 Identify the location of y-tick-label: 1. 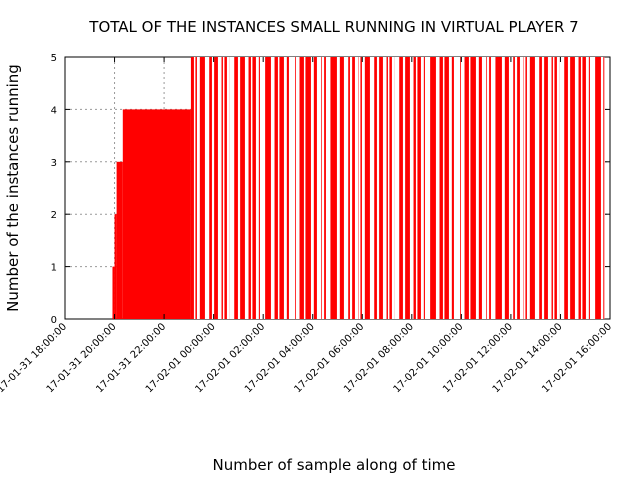
(54, 268).